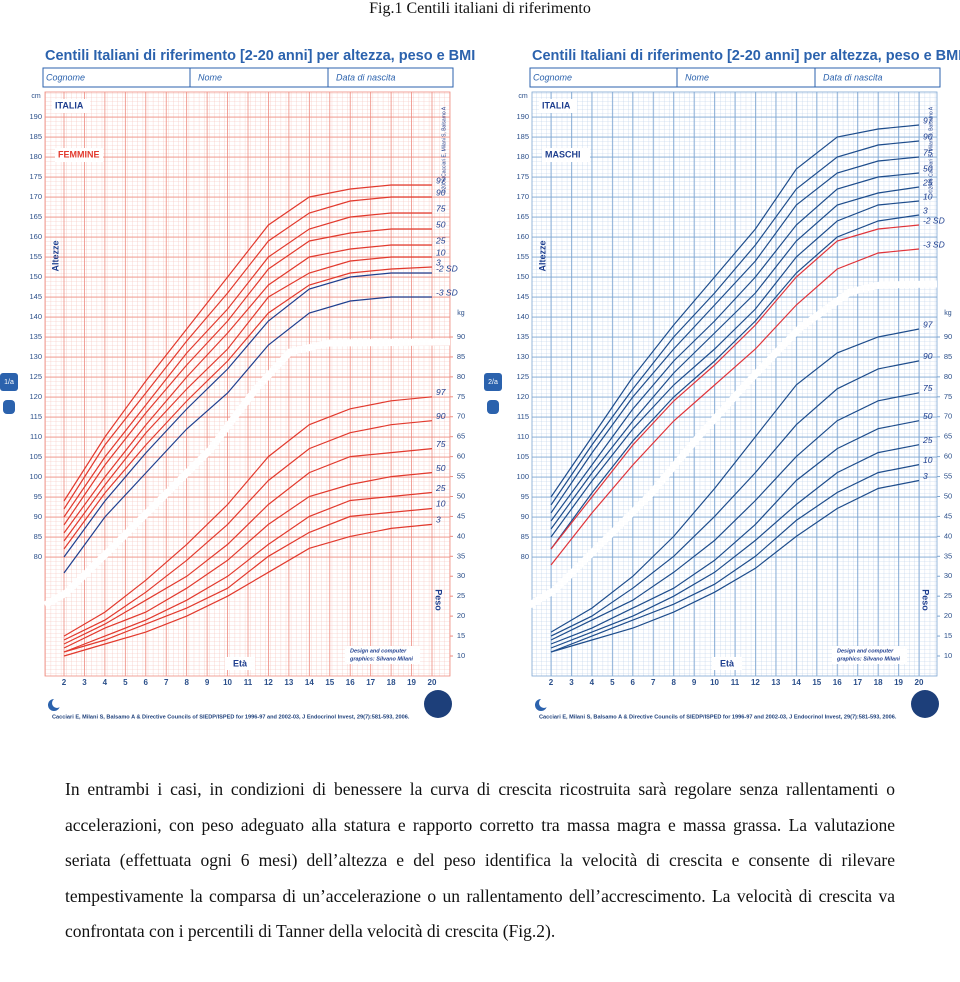  Describe the element at coordinates (35, 296) in the screenshot. I see `height-tick-label: 145` at that location.